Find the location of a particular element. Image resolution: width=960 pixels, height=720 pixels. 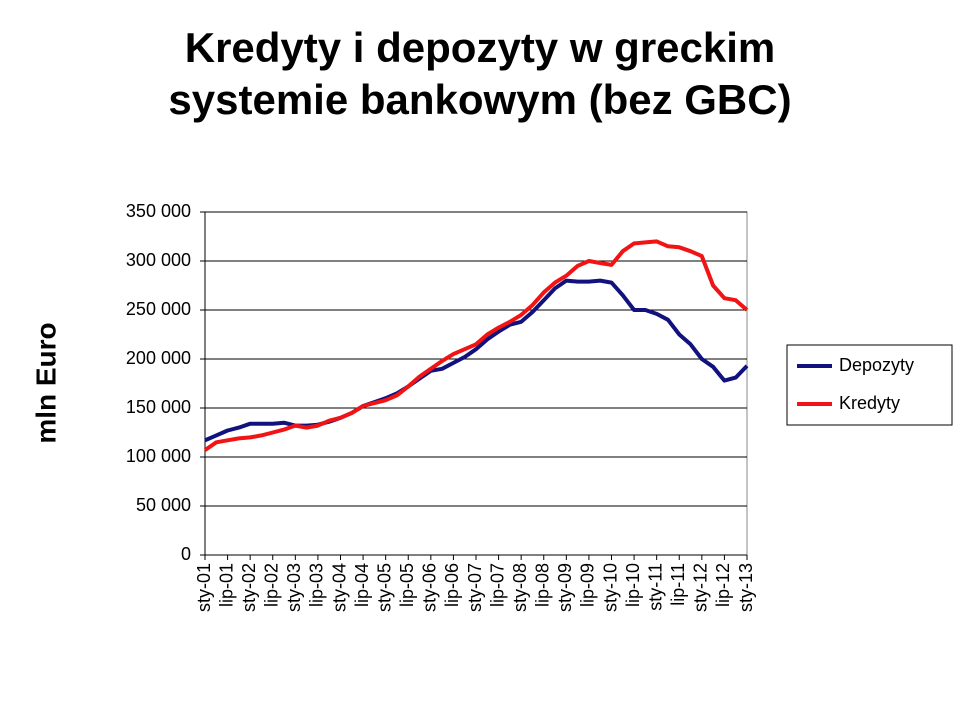

x-tick-label: lip-08 is located at coordinates (543, 585).